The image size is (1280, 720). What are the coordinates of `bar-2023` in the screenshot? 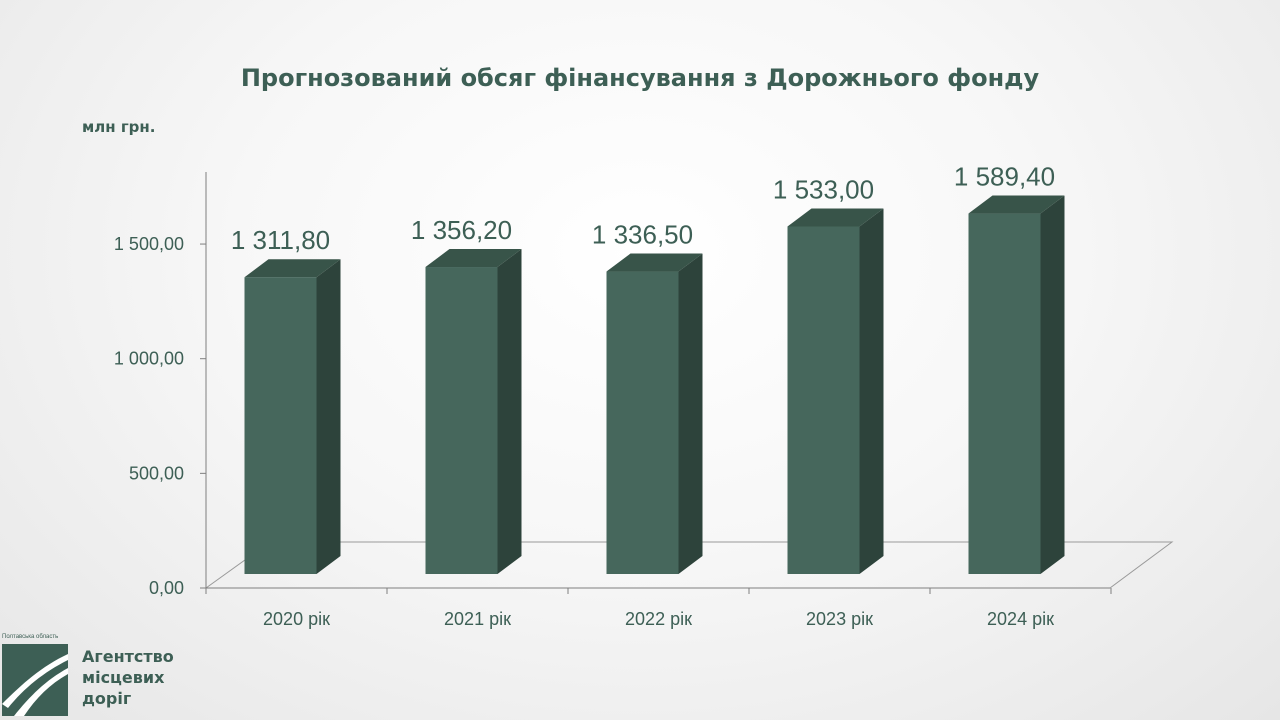 It's located at (835, 391).